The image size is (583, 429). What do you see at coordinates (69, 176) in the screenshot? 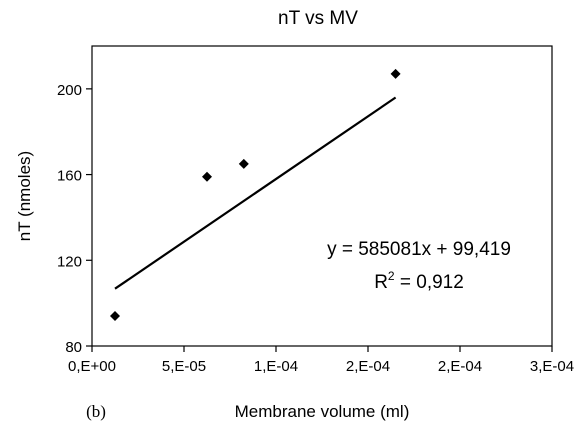
I see `y-tick-label: 160` at bounding box center [69, 176].